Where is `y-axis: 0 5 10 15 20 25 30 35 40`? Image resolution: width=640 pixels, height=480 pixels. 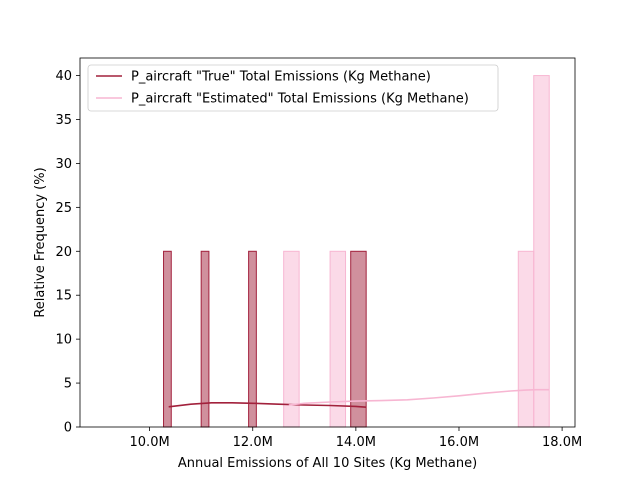 y-axis: 0 5 10 15 20 25 30 35 40 is located at coordinates (67, 252).